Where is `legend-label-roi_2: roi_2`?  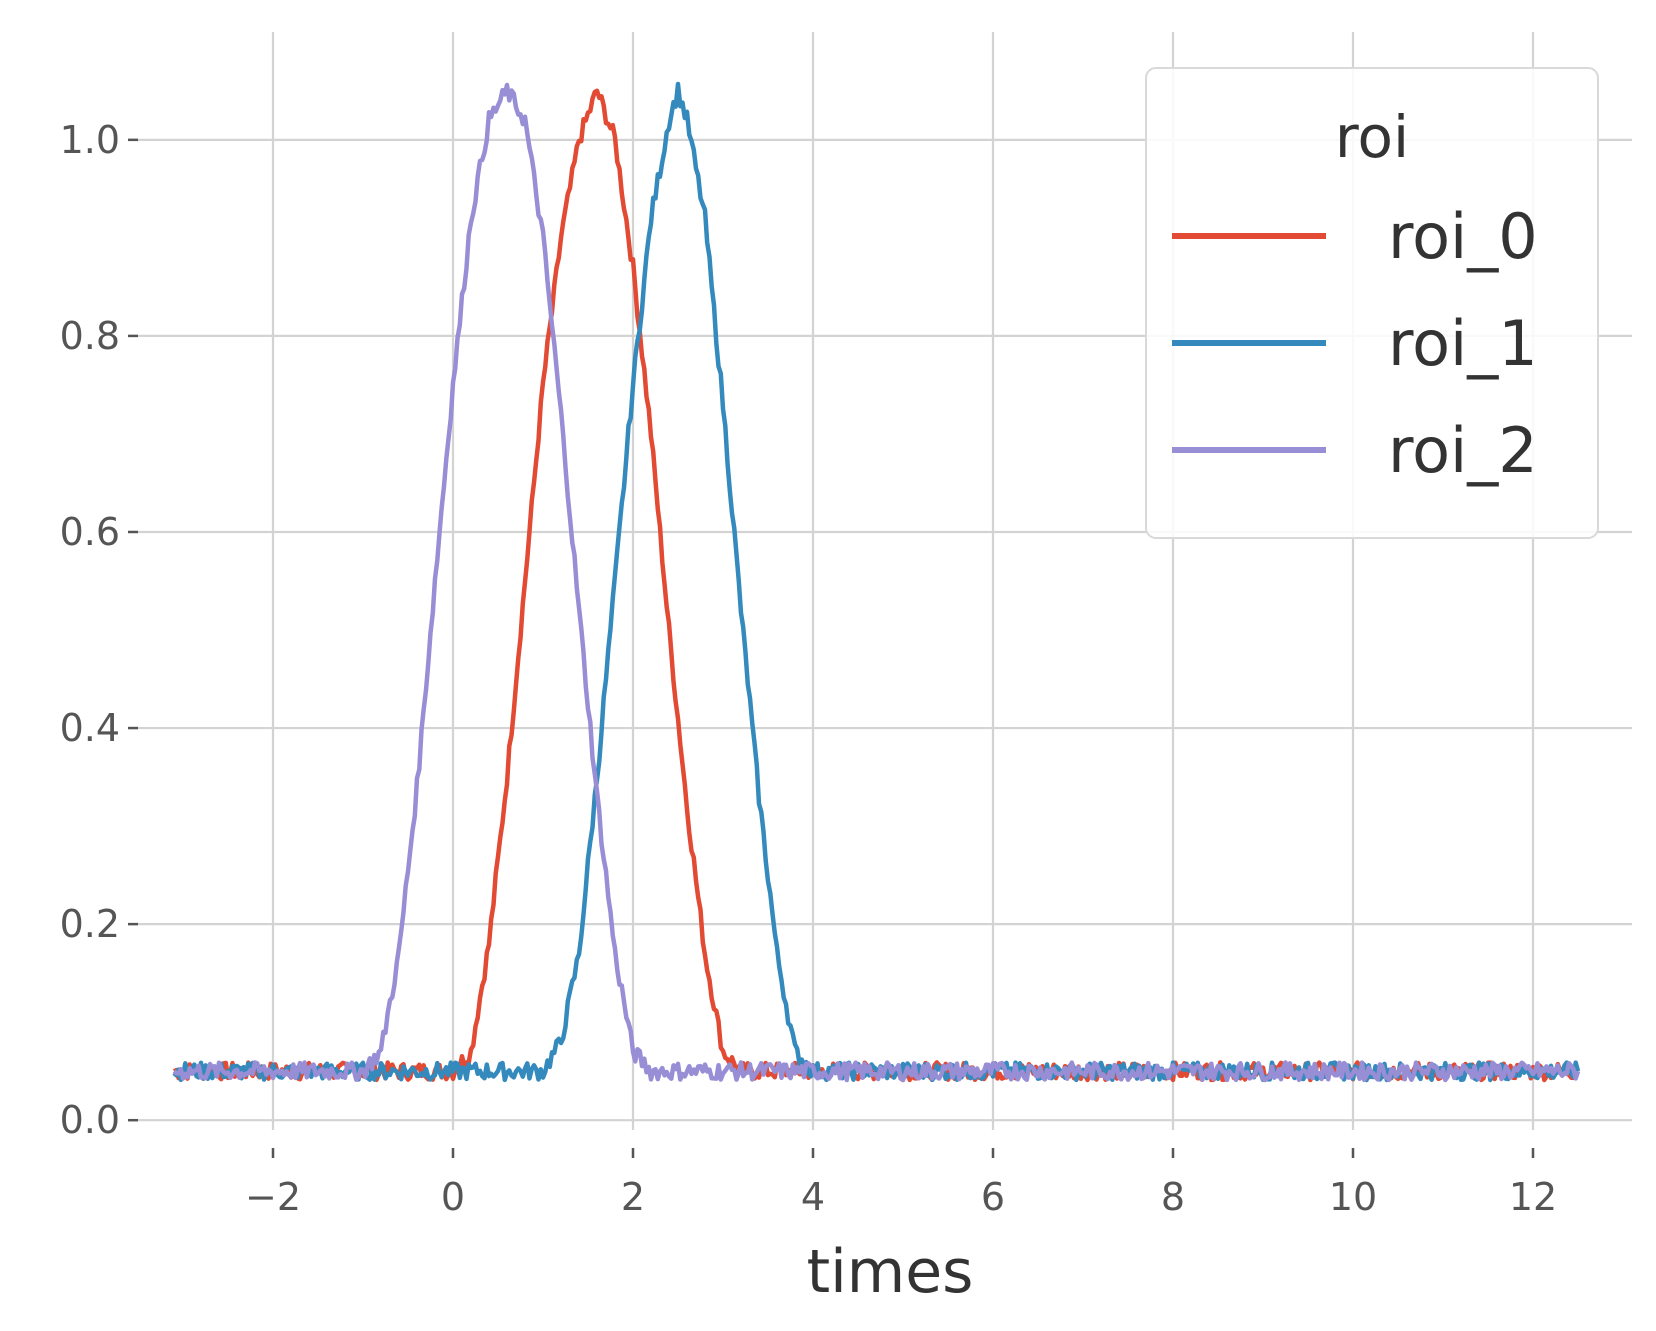 legend-label-roi_2: roi_2 is located at coordinates (1463, 450).